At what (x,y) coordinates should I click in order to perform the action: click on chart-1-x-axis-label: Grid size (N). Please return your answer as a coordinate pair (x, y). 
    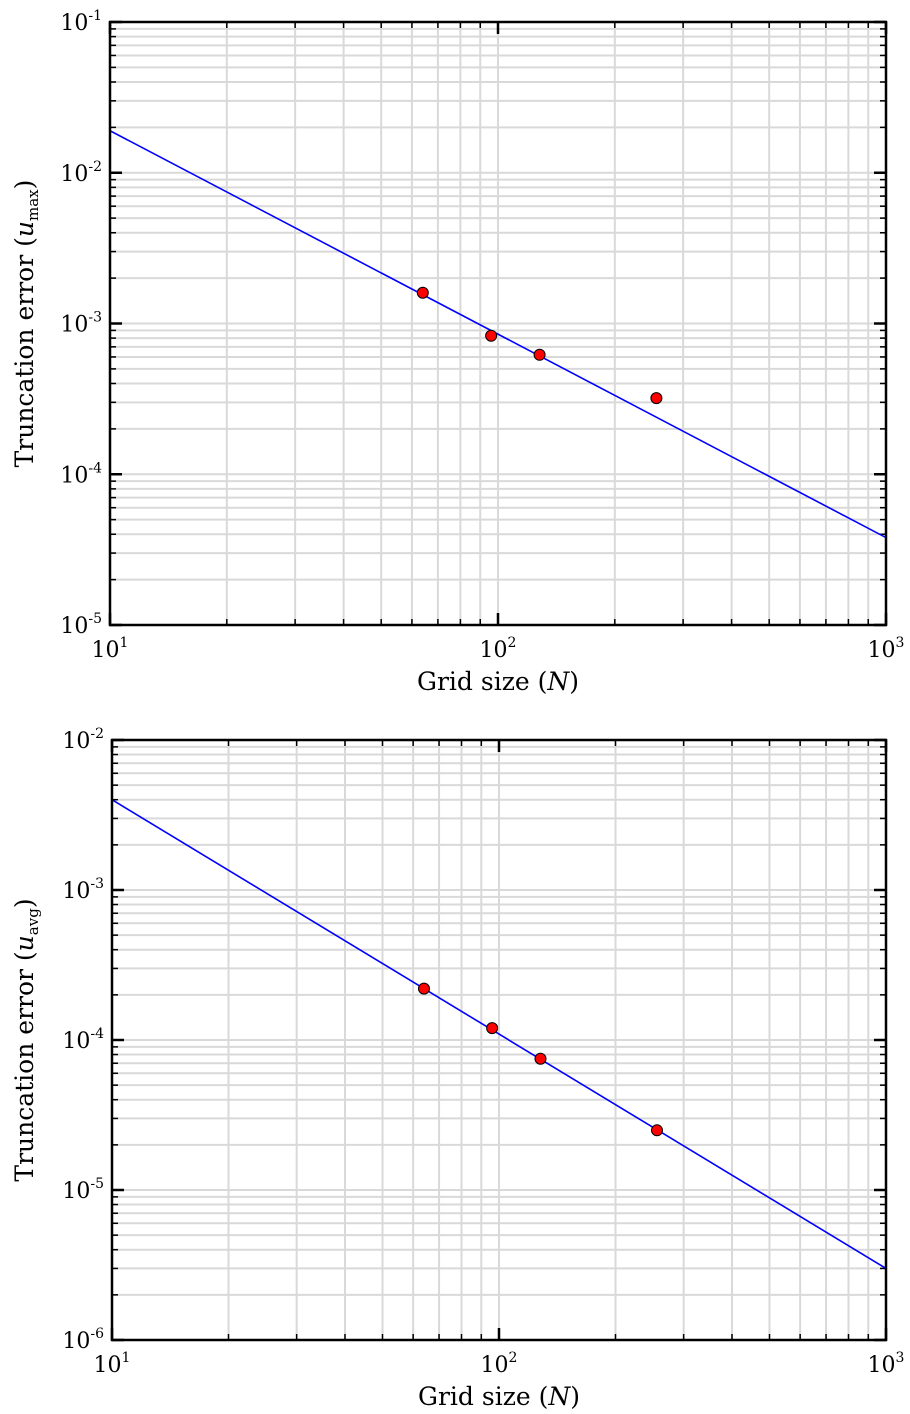
    Looking at the image, I should click on (498, 681).